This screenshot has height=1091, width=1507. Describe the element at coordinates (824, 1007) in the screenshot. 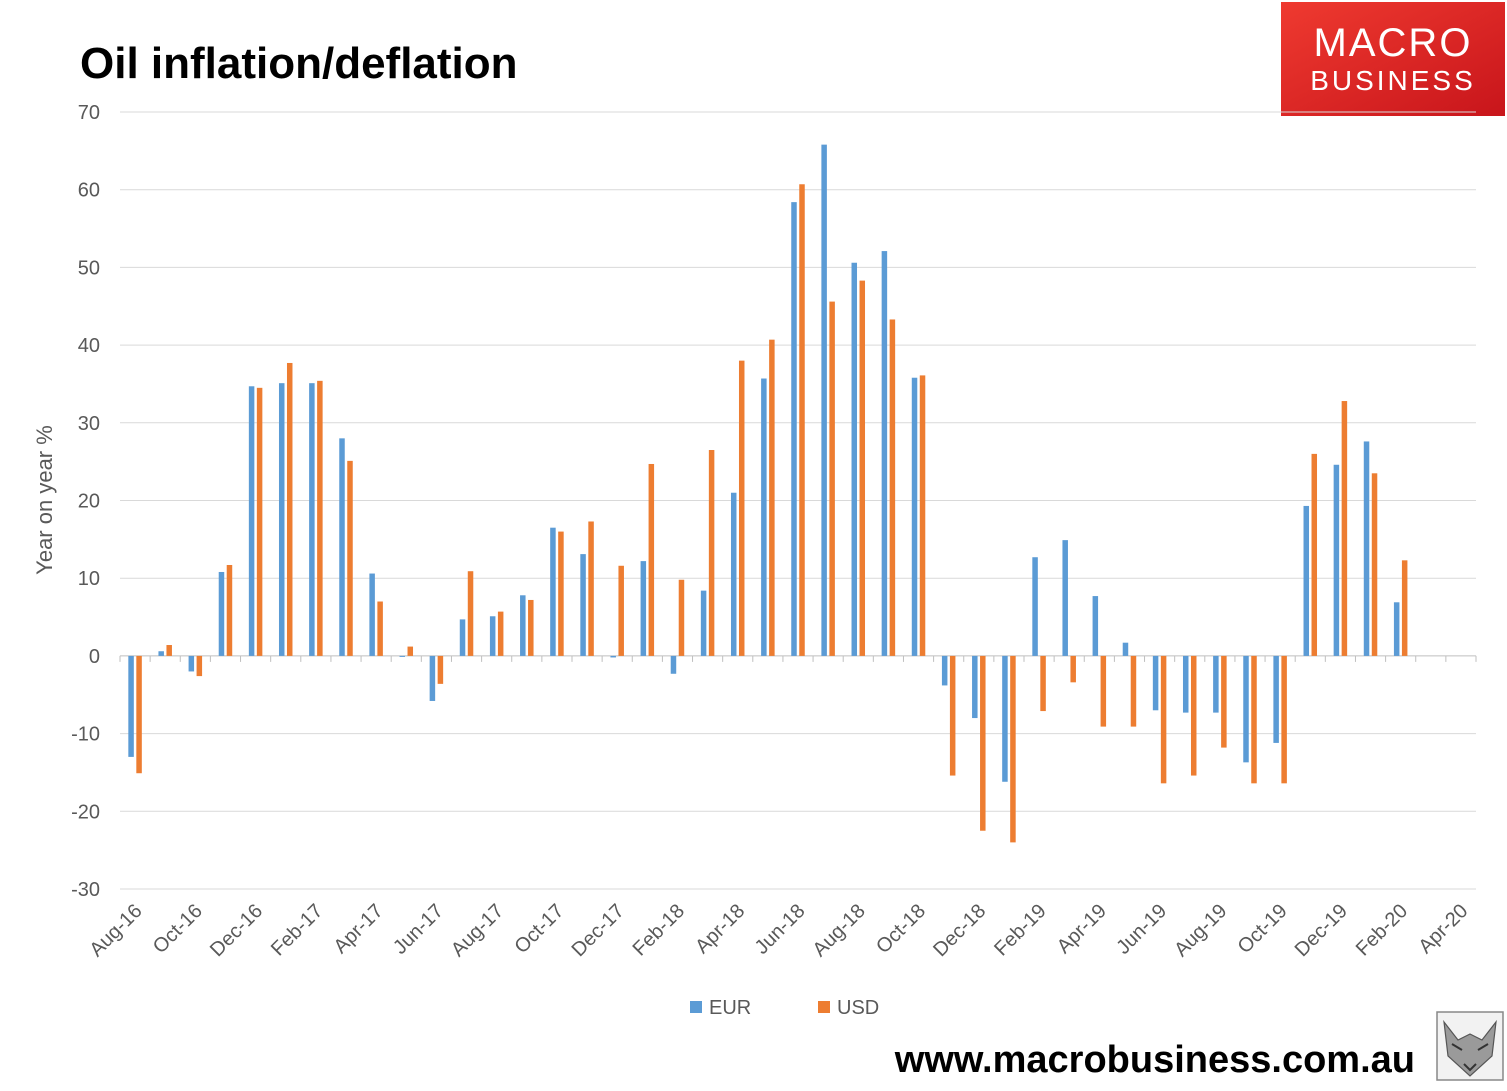

I see `legend-swatch-usd` at that location.